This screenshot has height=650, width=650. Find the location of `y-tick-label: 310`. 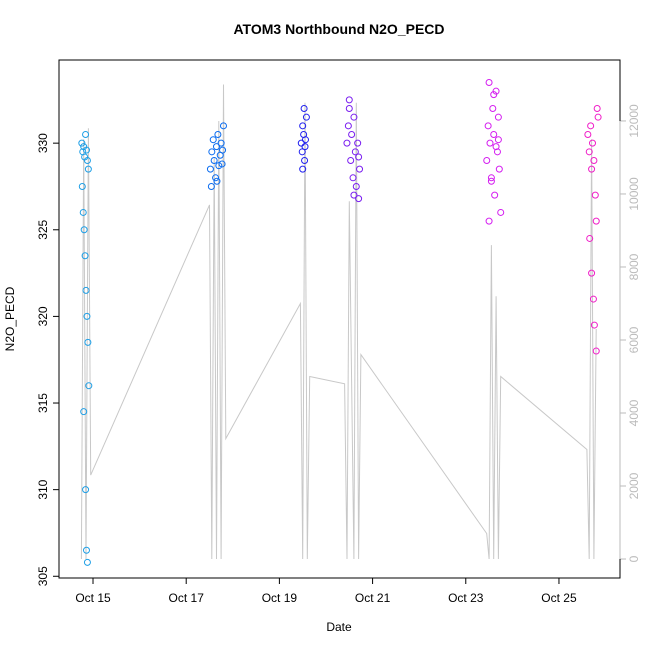

y-tick-label: 310 is located at coordinates (43, 489).